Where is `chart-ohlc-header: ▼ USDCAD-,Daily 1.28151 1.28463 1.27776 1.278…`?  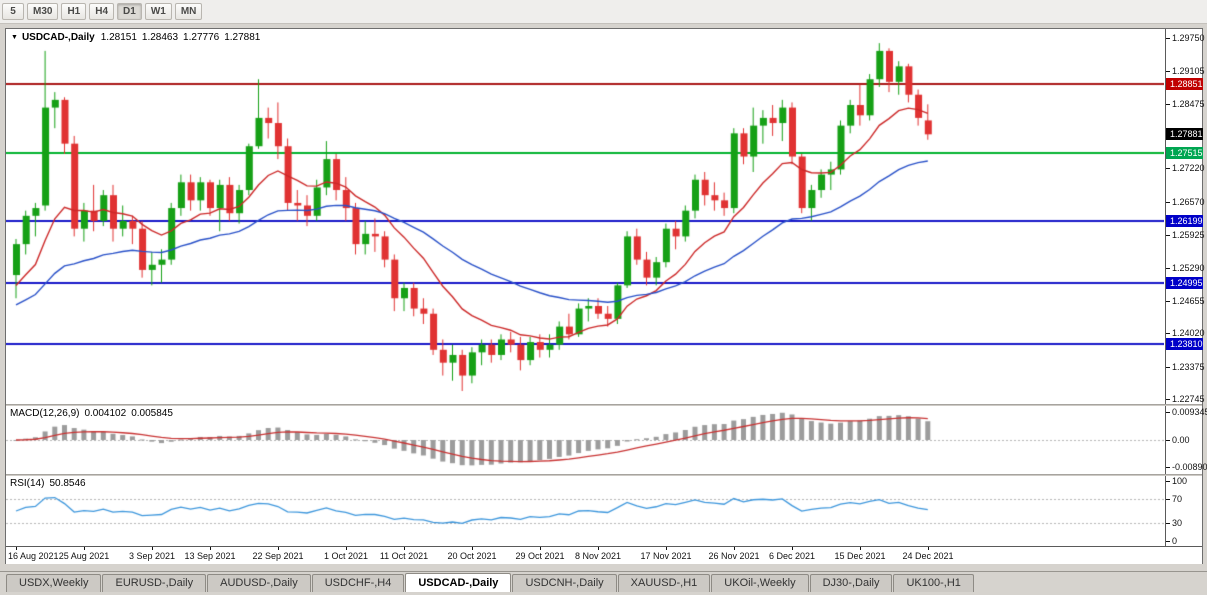 chart-ohlc-header: ▼ USDCAD-,Daily 1.28151 1.28463 1.27776 1.278… is located at coordinates (138, 37).